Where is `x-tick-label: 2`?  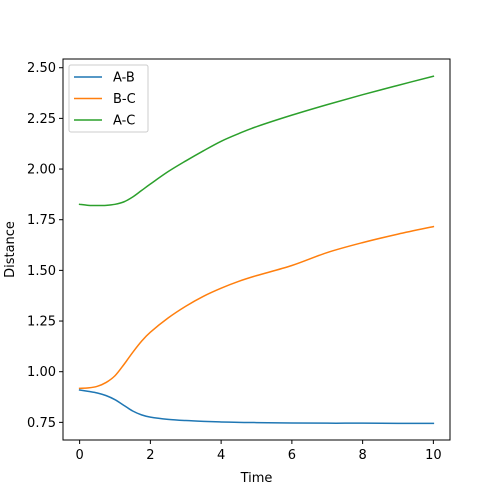
x-tick-label: 2 is located at coordinates (150, 455).